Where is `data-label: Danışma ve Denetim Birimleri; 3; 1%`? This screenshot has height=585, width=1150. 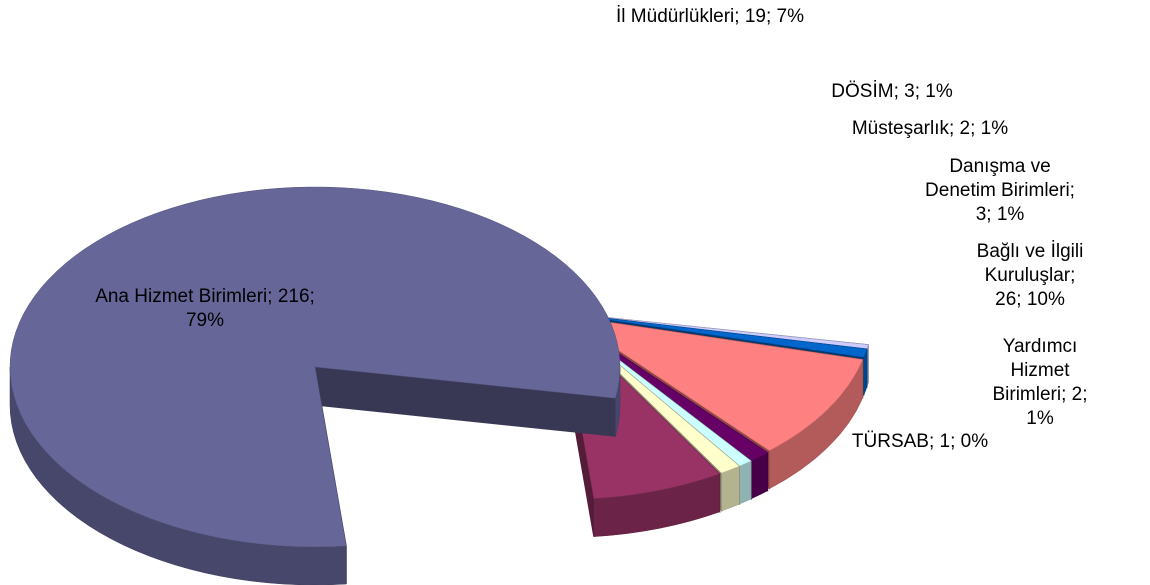
data-label: Danışma ve Denetim Birimleri; 3; 1% is located at coordinates (1000, 190).